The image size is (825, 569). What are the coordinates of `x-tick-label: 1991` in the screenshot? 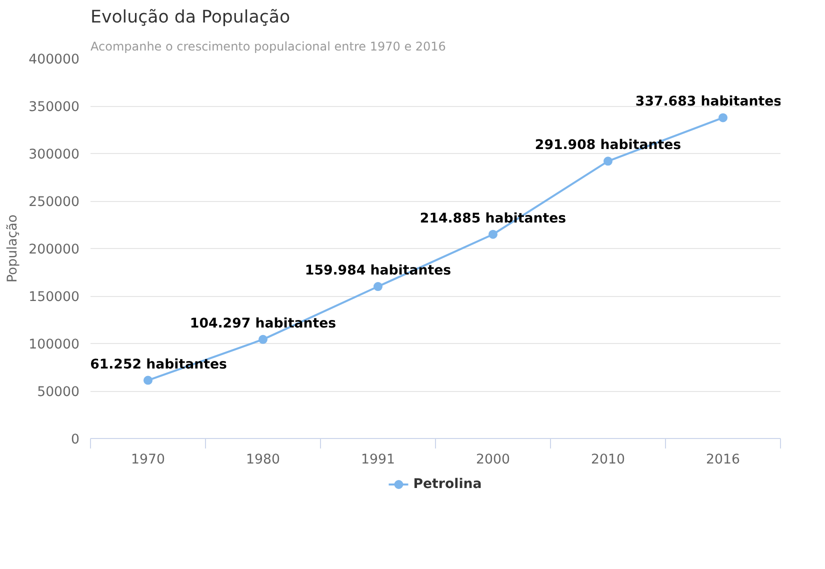 It's located at (378, 460).